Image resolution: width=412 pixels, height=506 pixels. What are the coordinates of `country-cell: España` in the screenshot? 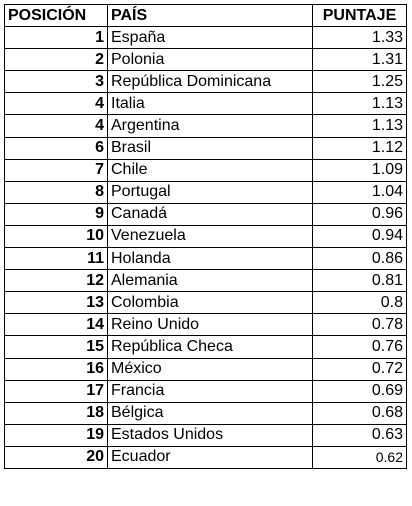 It's located at (210, 38).